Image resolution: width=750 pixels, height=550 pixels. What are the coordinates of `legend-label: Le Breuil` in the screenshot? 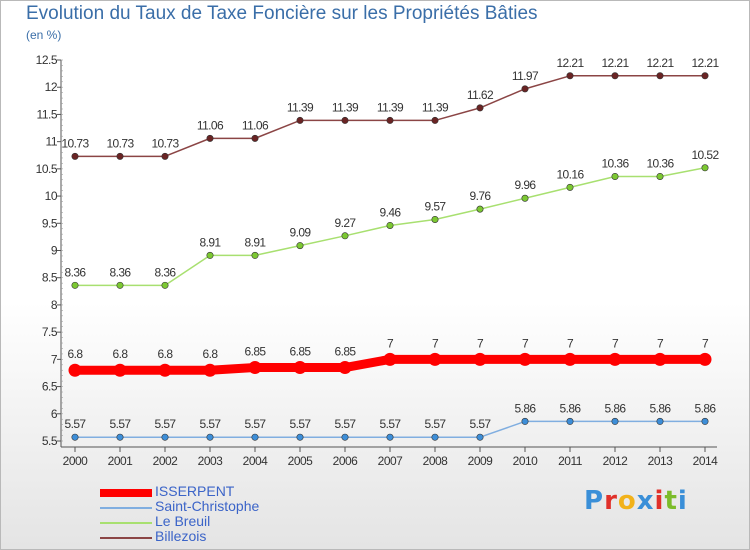 It's located at (183, 521).